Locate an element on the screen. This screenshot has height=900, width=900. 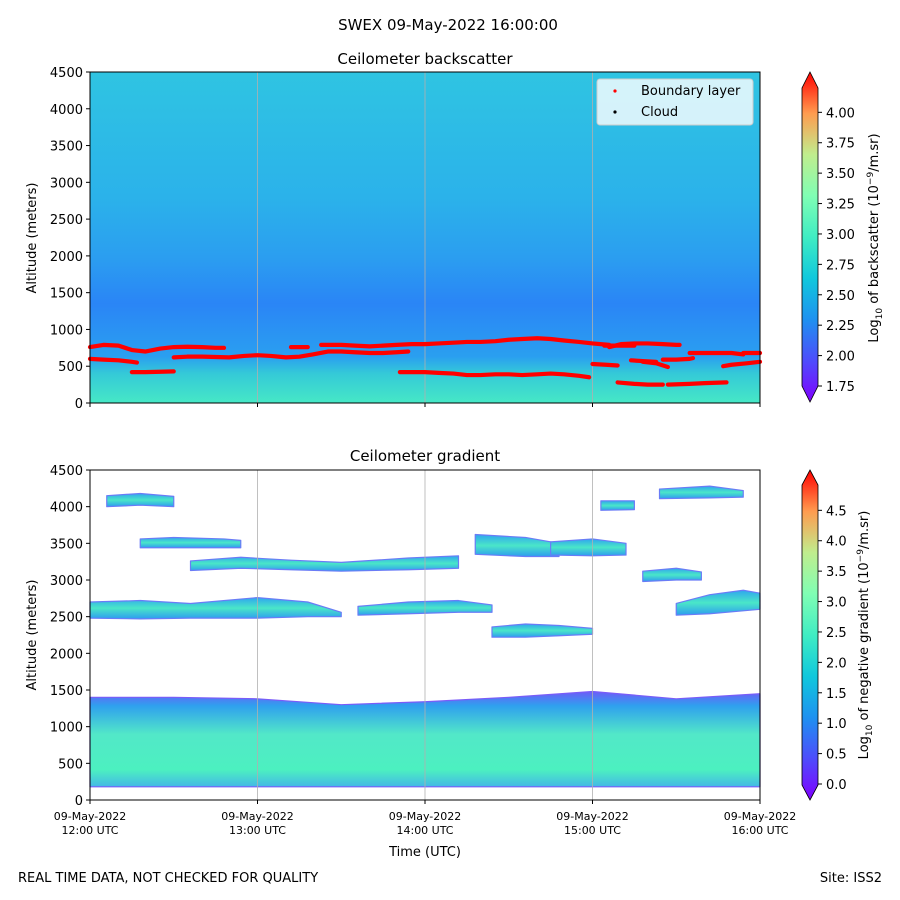
colorbar-tick-label: 2.5 is located at coordinates (836, 633).